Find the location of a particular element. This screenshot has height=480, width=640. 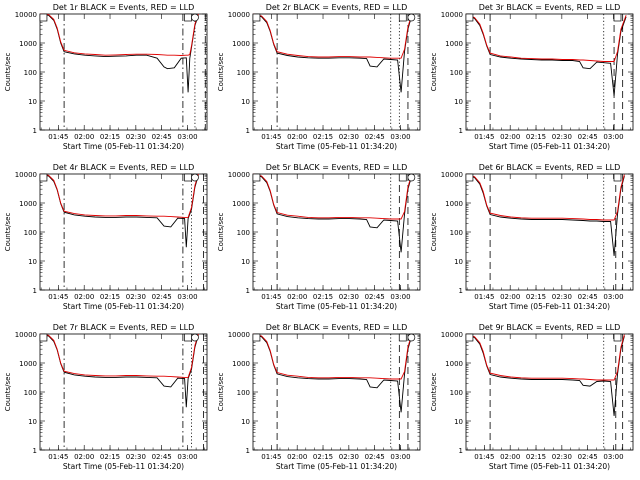

plot-title: Det 2r BLACK = Events, RED = LLD is located at coordinates (337, 7).